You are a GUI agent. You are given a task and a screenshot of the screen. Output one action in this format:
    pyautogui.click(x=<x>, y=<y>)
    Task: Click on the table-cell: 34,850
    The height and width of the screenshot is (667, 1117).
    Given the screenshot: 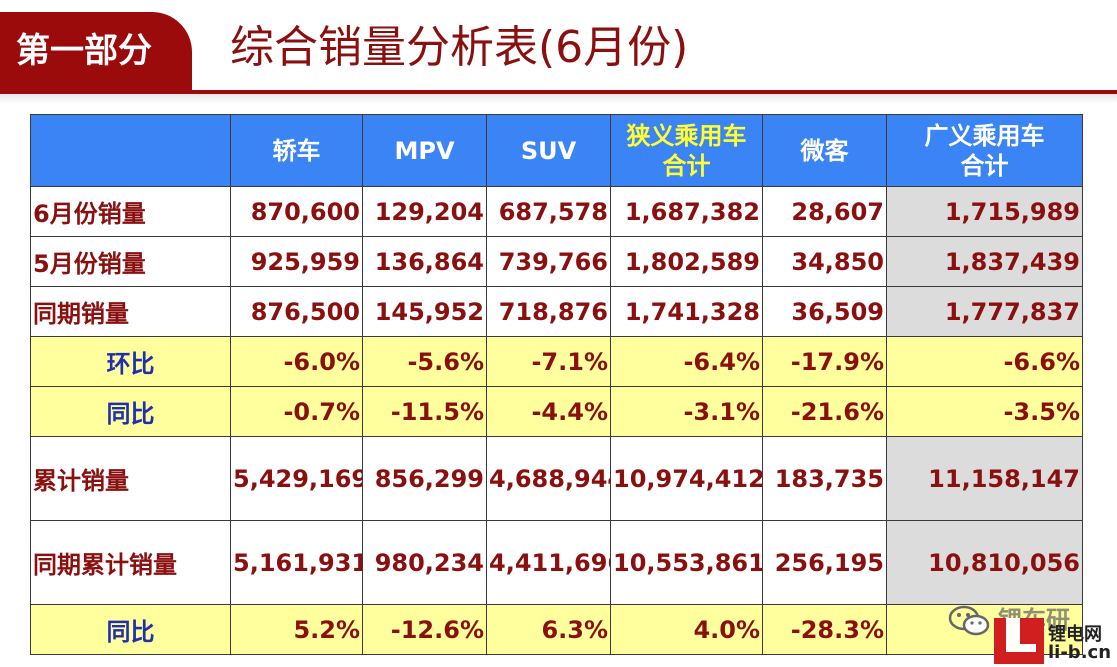 What is the action you would take?
    pyautogui.click(x=824, y=261)
    